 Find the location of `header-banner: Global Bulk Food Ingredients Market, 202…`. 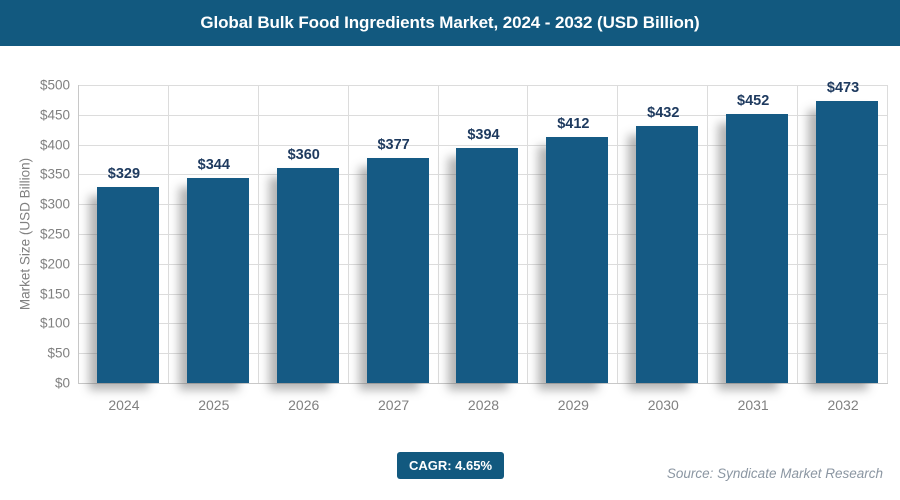

header-banner: Global Bulk Food Ingredients Market, 202… is located at coordinates (450, 23).